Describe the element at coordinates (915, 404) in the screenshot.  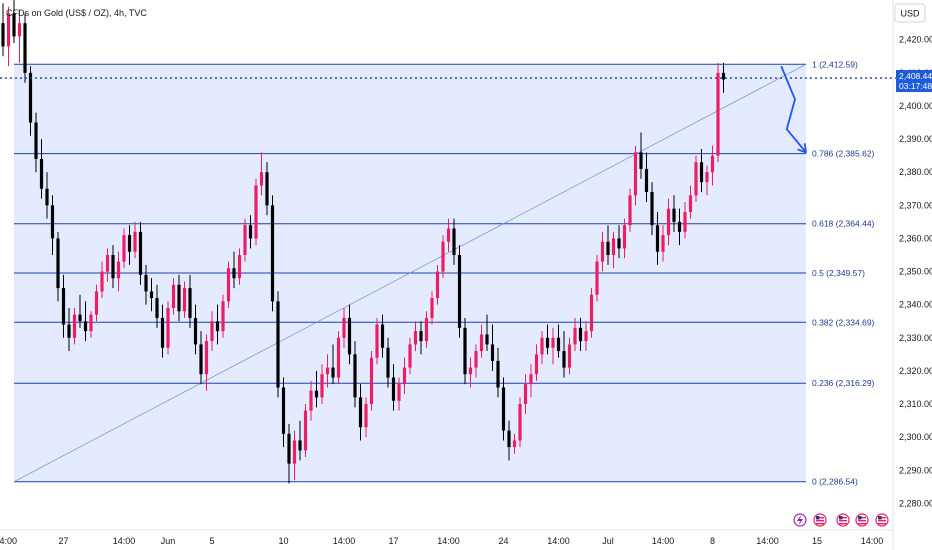
I see `y-tick-label: 2,310.00` at that location.